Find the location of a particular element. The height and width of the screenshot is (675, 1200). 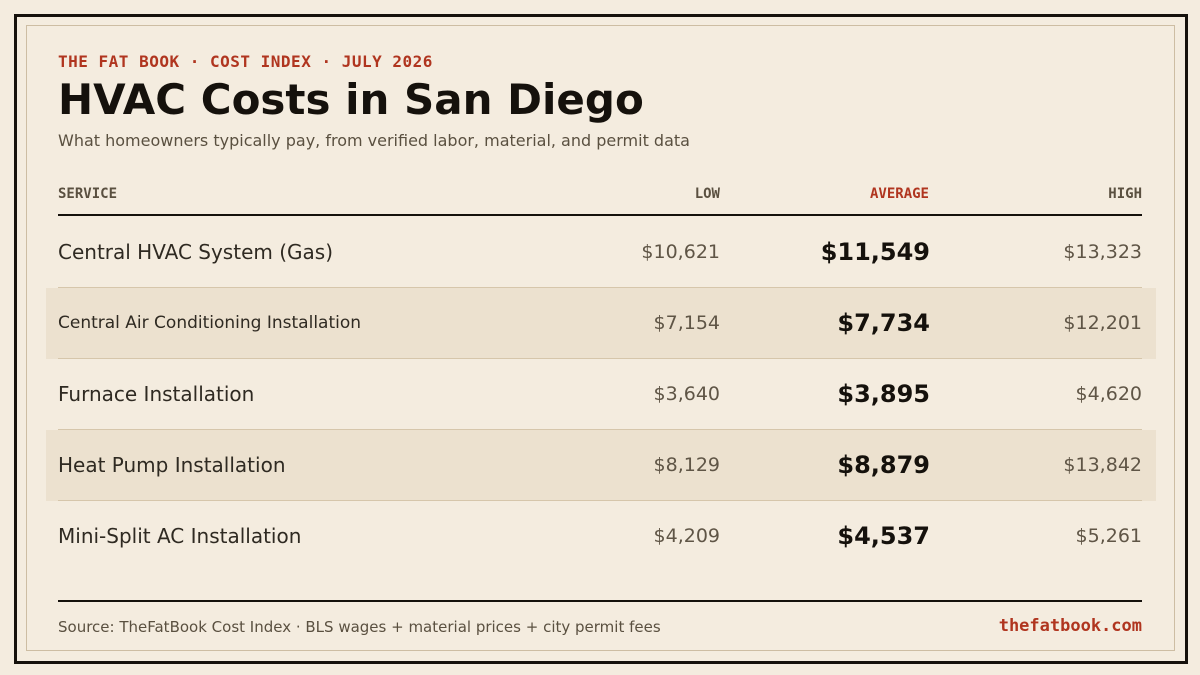

low-price: $3,640 is located at coordinates (686, 394).